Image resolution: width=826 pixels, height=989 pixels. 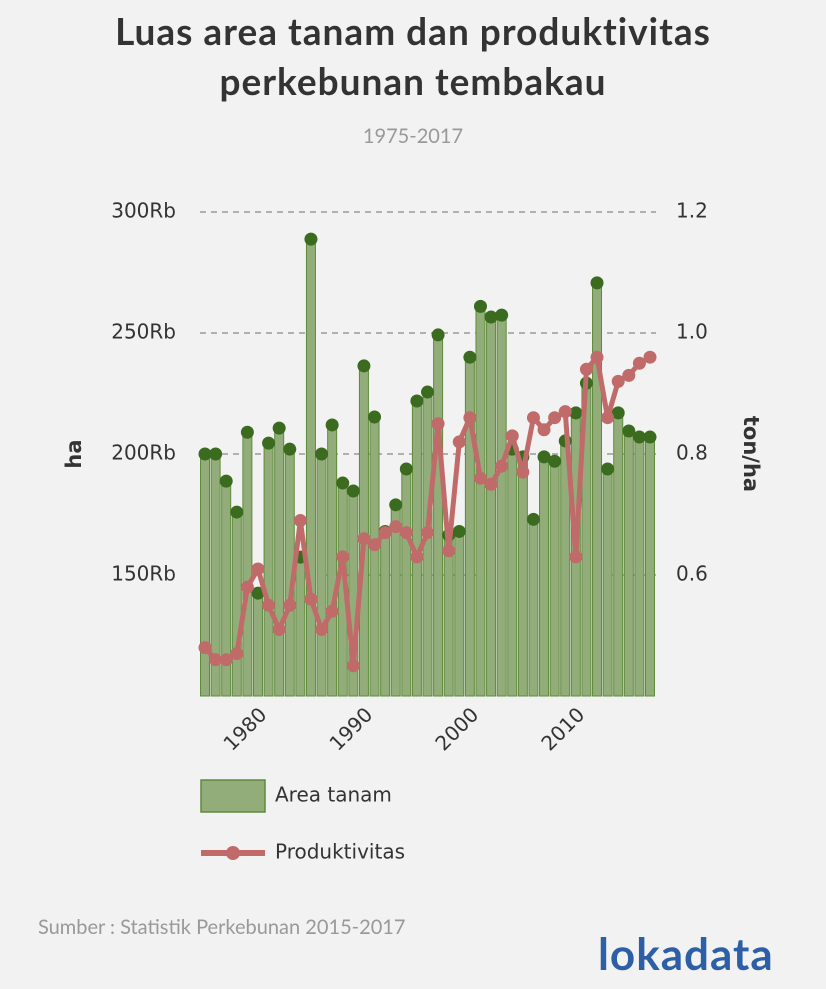 I want to click on x-tick-label: 1990, so click(x=350, y=728).